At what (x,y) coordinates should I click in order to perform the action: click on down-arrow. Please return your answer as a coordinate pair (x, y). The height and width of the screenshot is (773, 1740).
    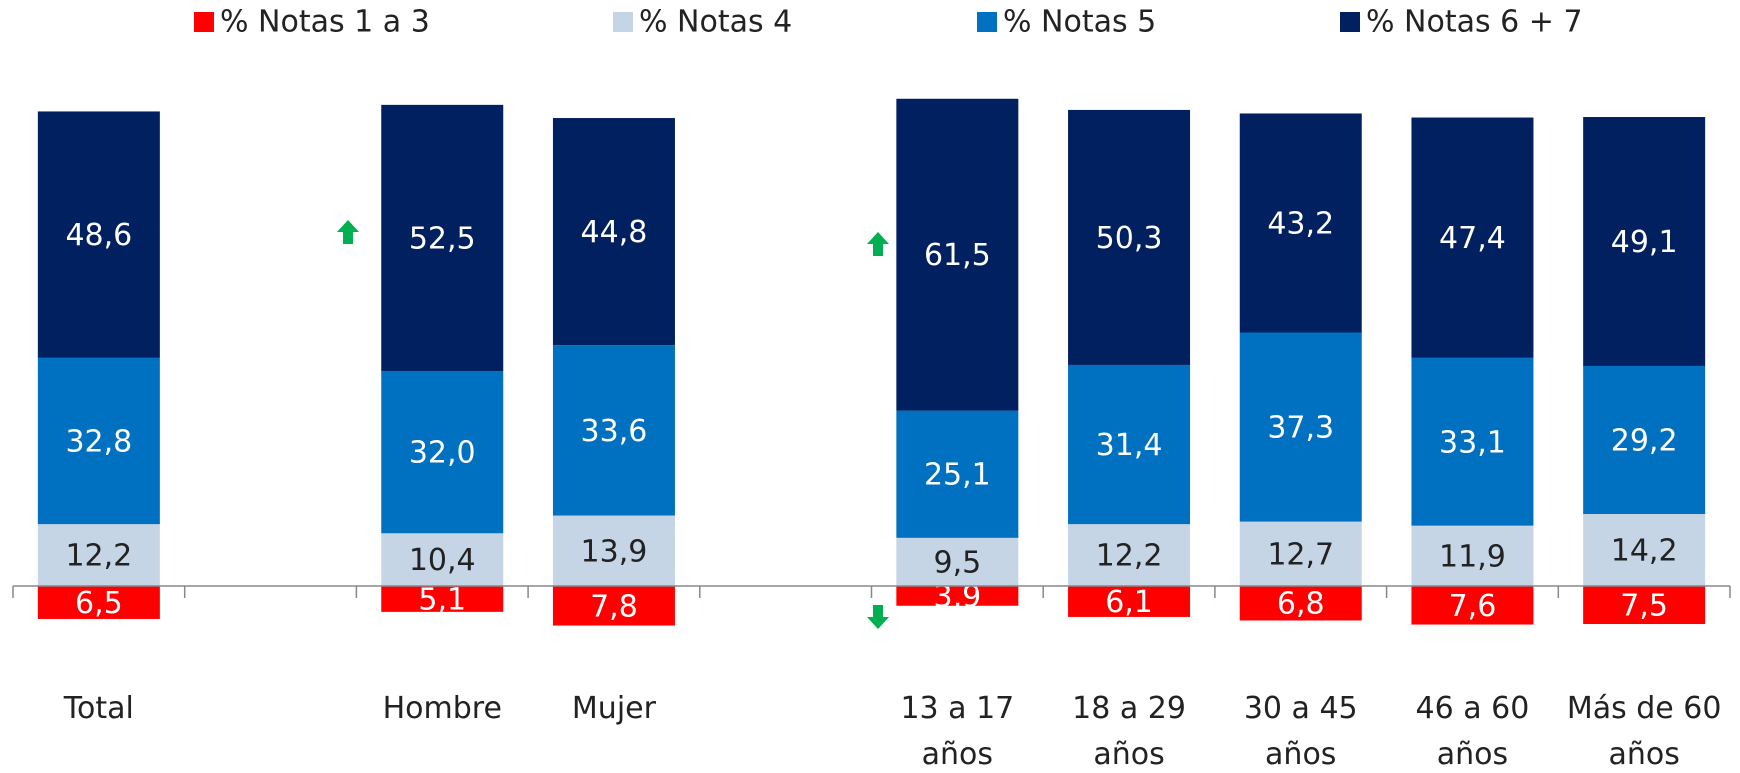
    Looking at the image, I should click on (878, 617).